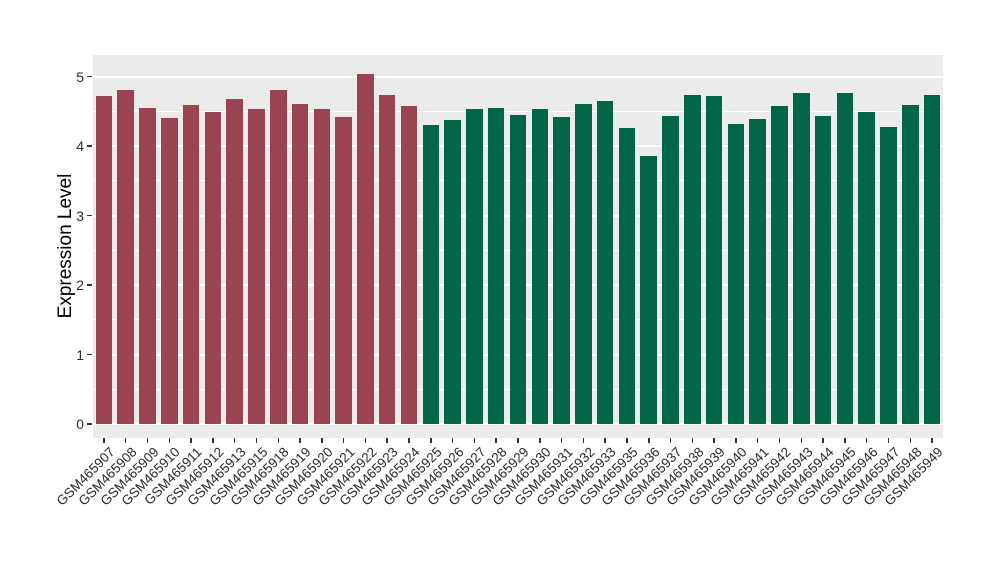 This screenshot has height=580, width=1000. I want to click on bar-GSM465942, so click(779, 265).